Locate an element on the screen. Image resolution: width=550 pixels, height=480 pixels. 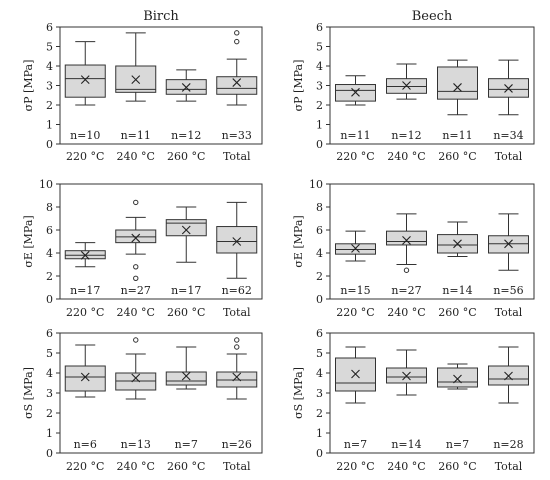
sample-size-label: n=17 is located at coordinates (186, 290).